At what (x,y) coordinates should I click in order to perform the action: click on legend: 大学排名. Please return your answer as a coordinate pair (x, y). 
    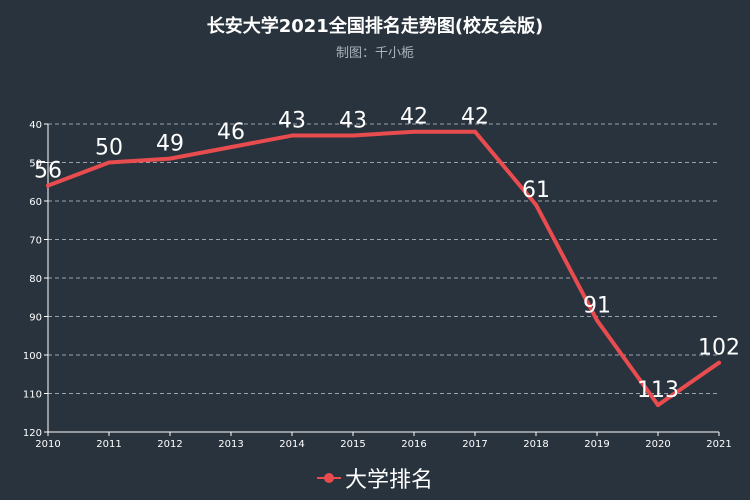
    Looking at the image, I should click on (375, 478).